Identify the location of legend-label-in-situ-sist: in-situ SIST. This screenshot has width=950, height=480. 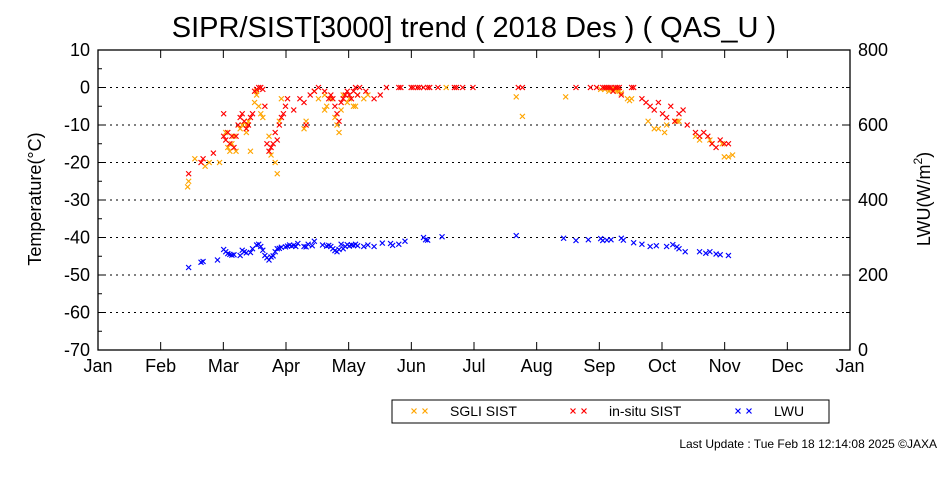
(645, 411).